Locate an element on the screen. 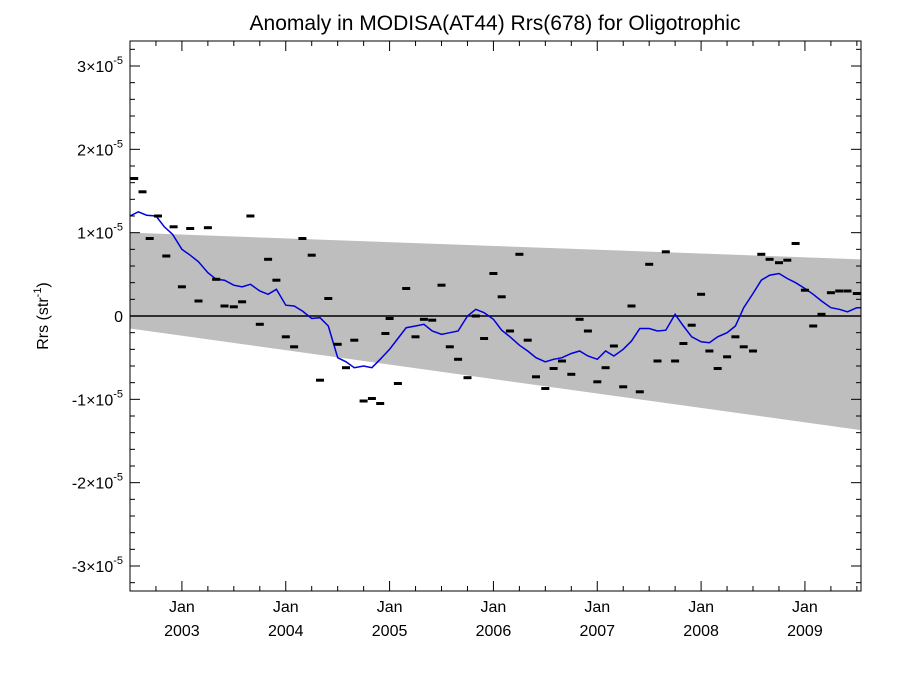  y-axis-label-sup: -1 is located at coordinates (38, 293).